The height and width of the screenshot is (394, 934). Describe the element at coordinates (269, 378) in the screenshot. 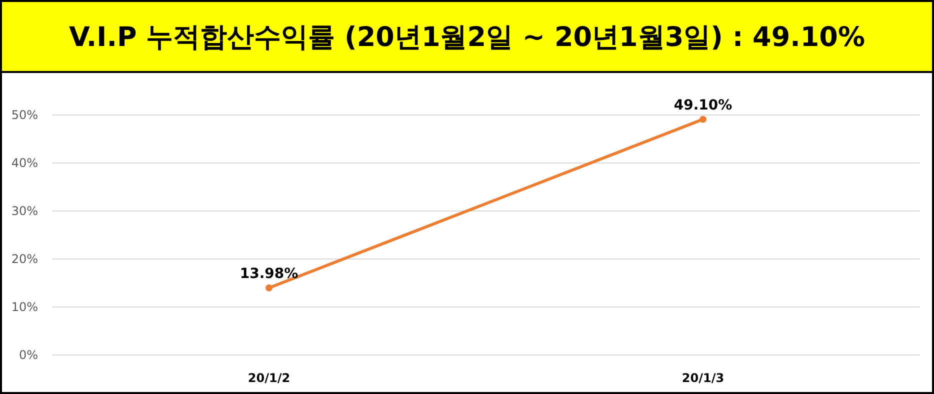

I see `x-tick-label: 20/1/2` at that location.